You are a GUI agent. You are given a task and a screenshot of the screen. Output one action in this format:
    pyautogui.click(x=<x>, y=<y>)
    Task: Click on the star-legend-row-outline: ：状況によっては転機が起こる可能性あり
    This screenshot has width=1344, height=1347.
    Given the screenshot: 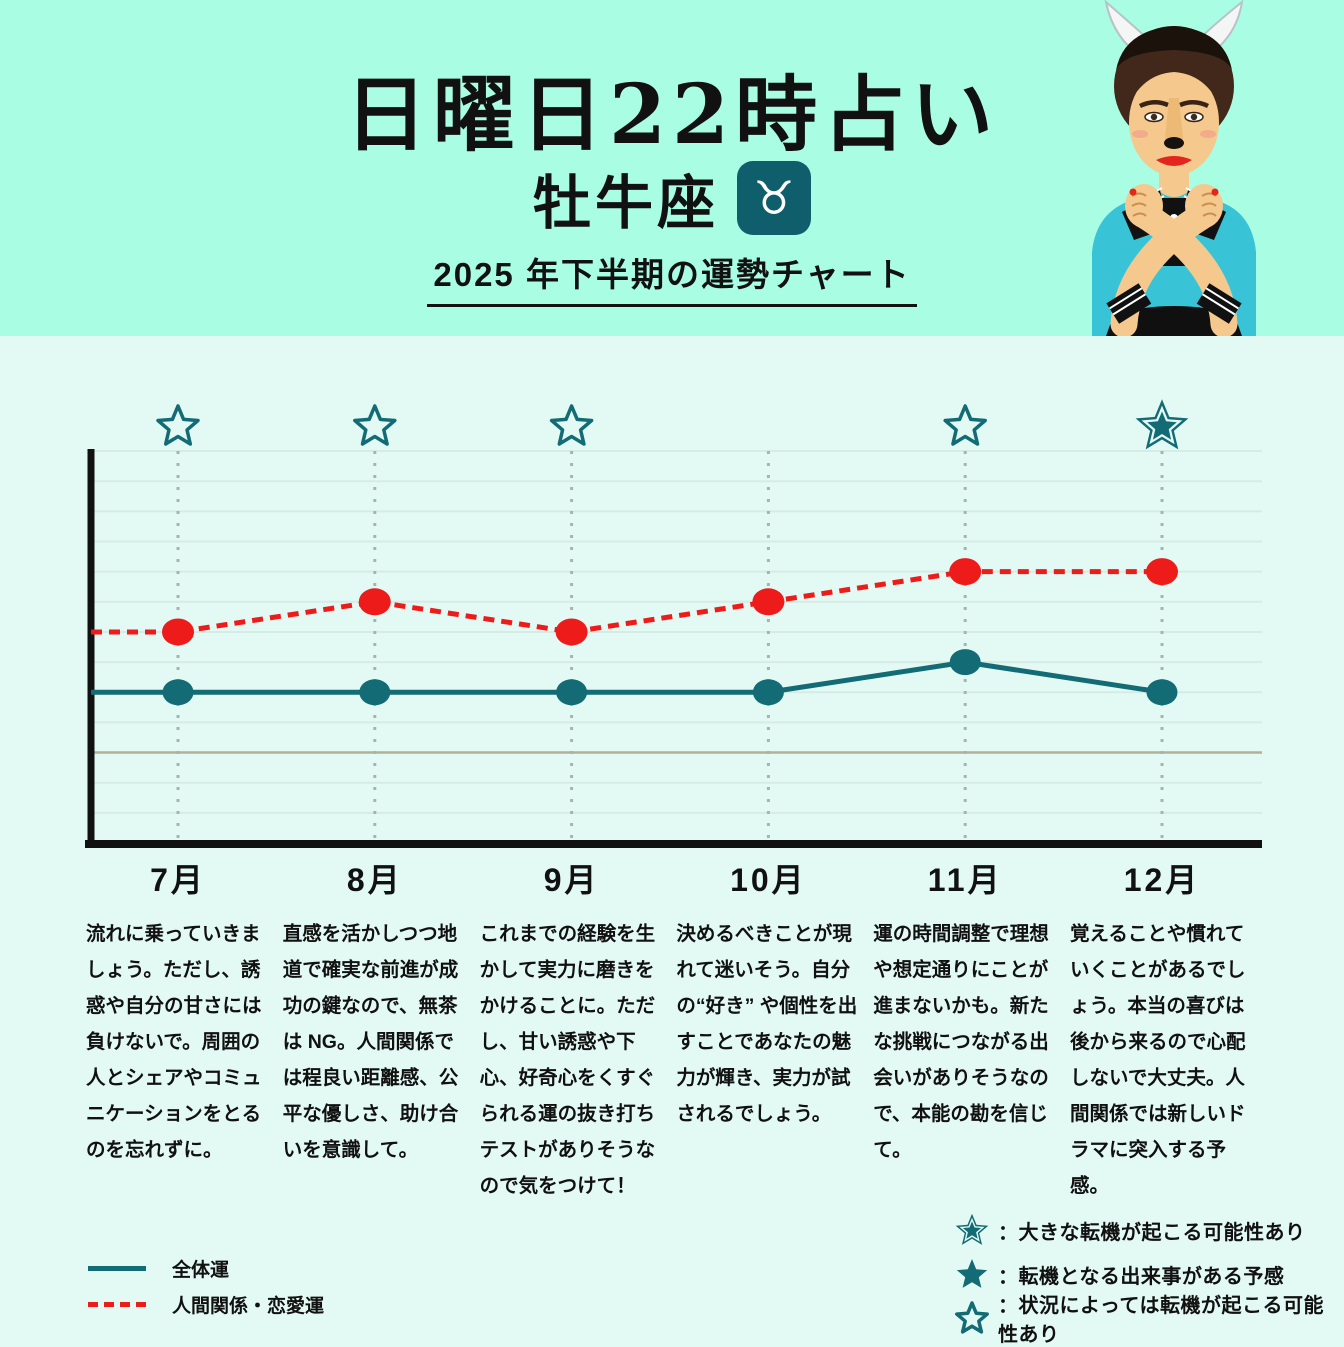 What is the action you would take?
    pyautogui.click(x=1148, y=1320)
    